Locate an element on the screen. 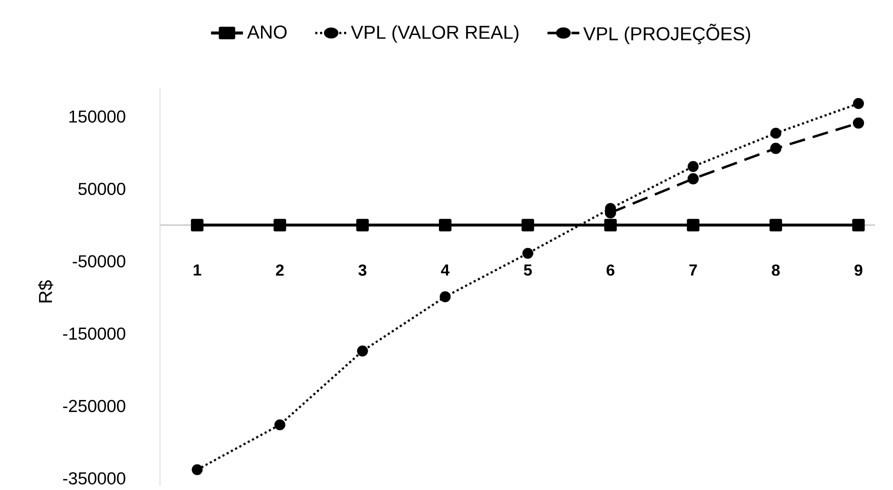 The width and height of the screenshot is (893, 490). y-tick-label: 150000 is located at coordinates (97, 116).